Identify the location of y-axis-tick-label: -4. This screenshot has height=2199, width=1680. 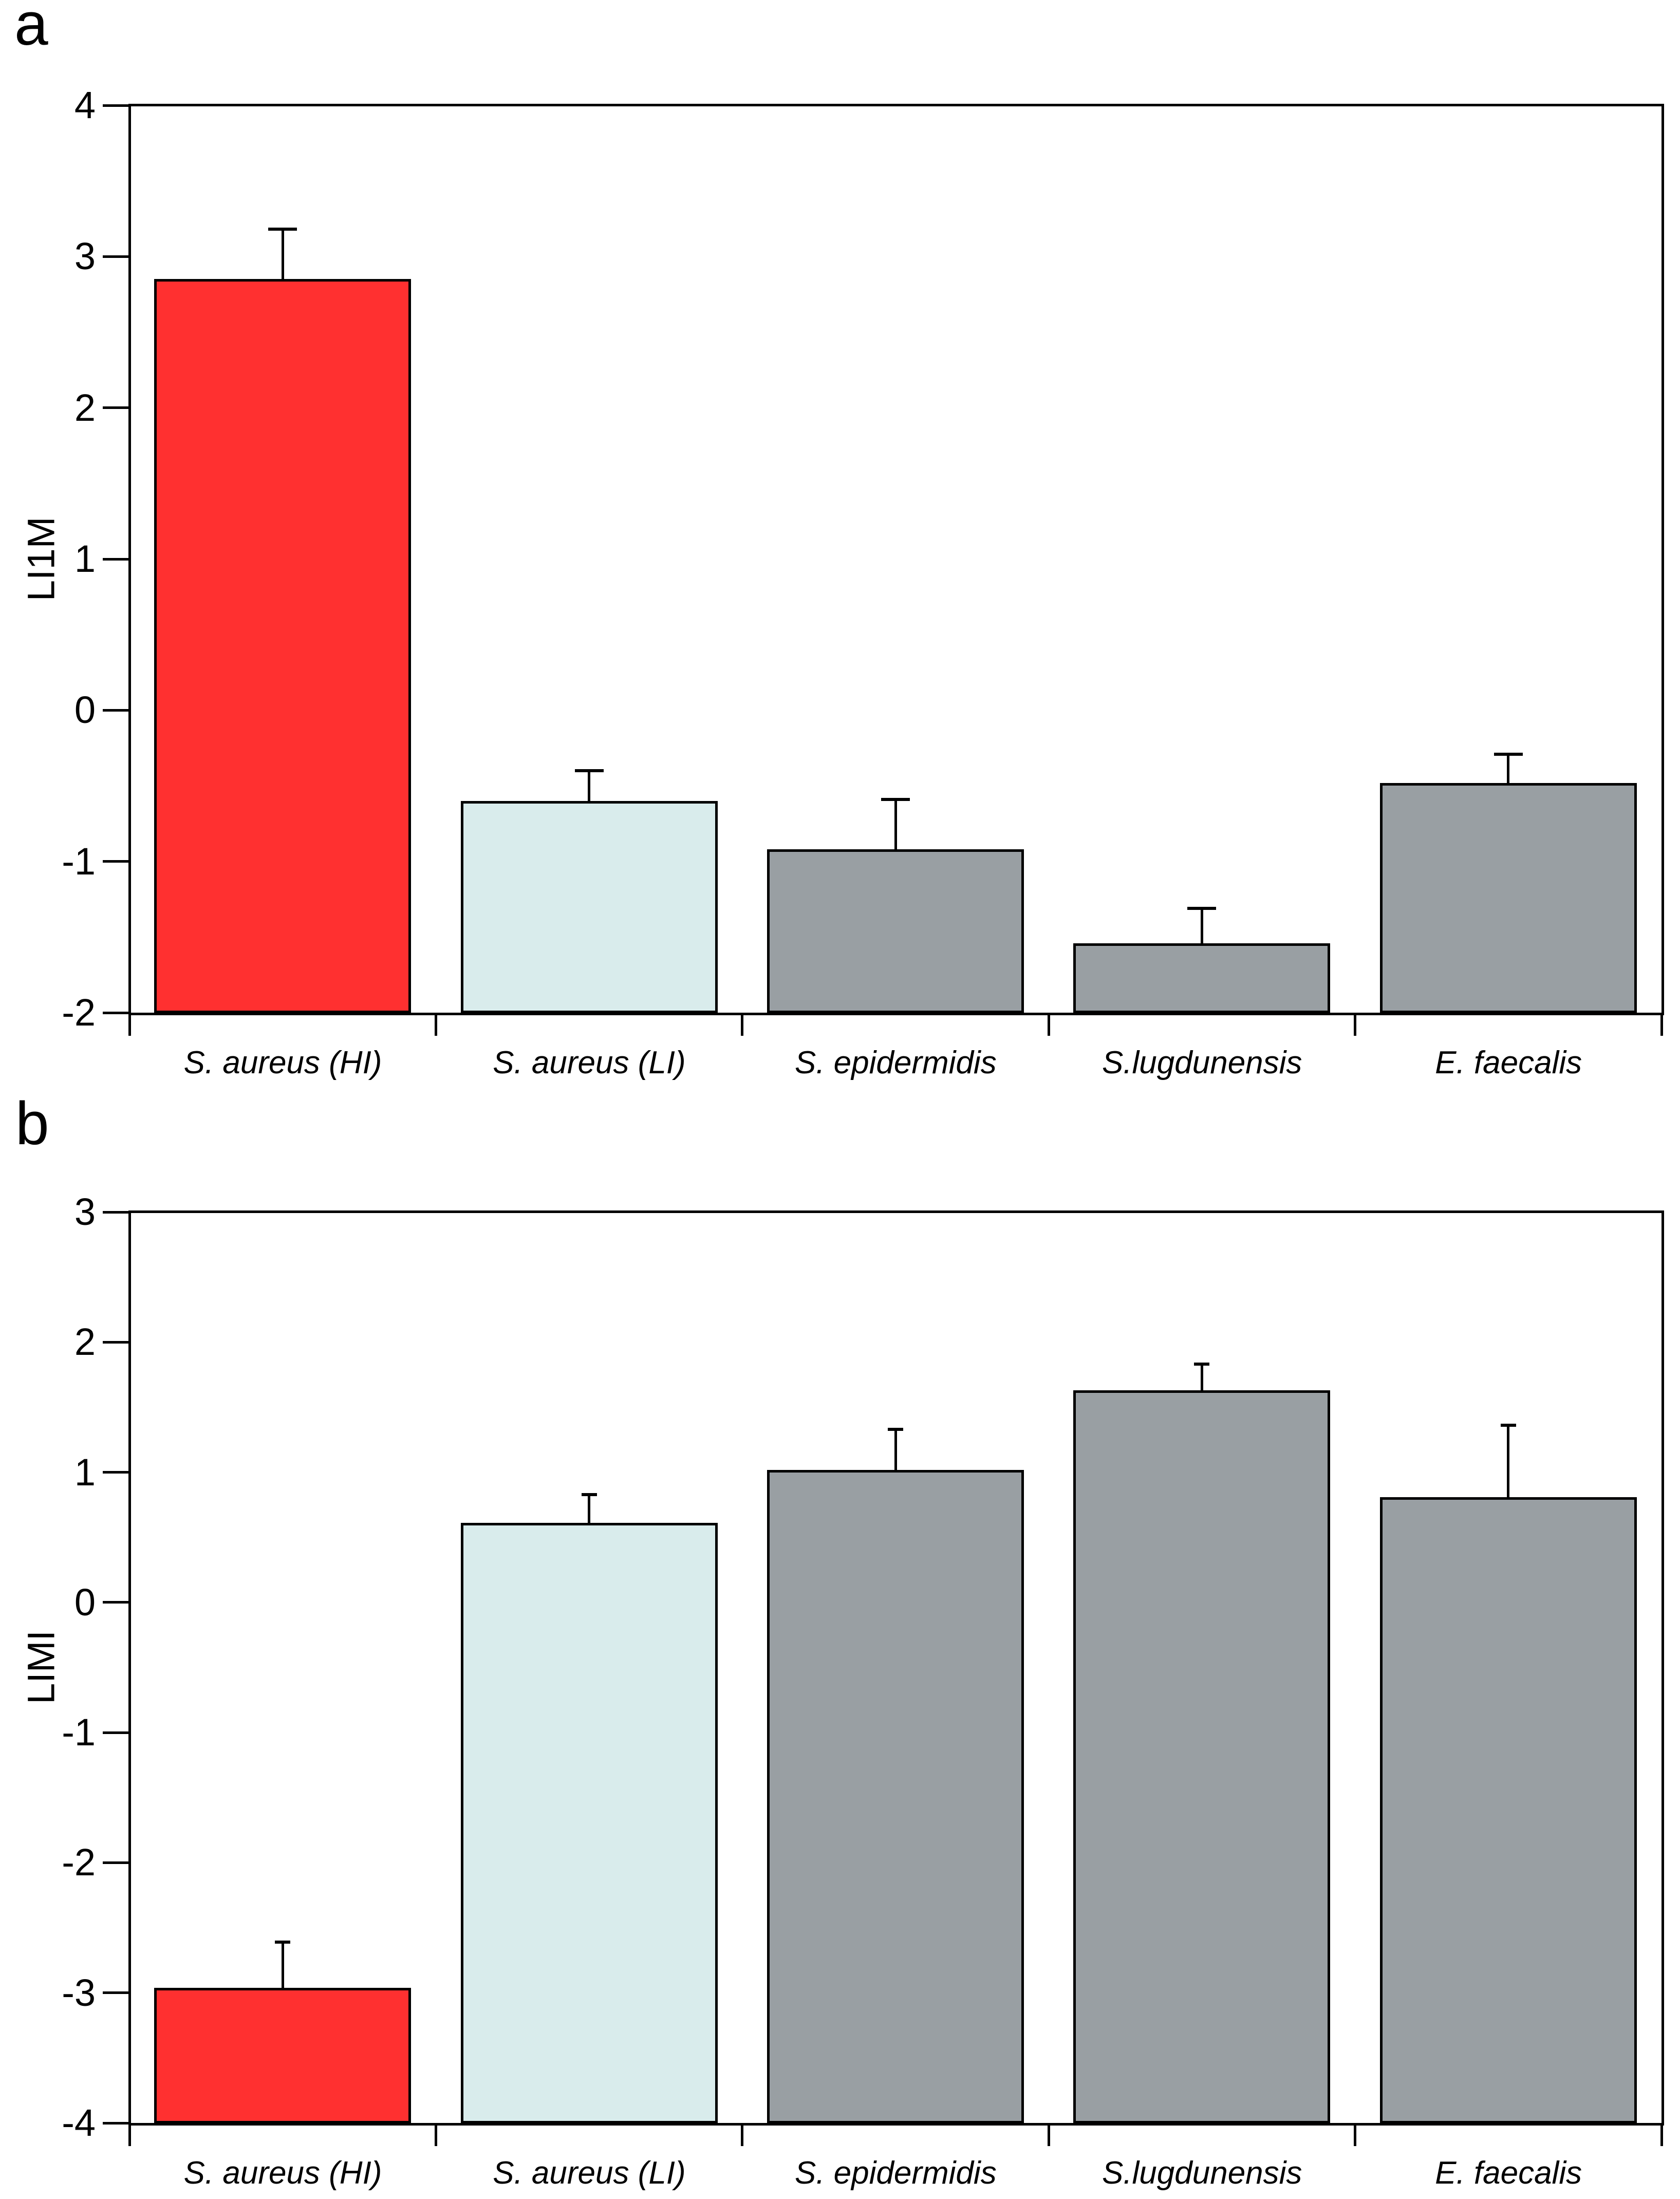
(79, 2122).